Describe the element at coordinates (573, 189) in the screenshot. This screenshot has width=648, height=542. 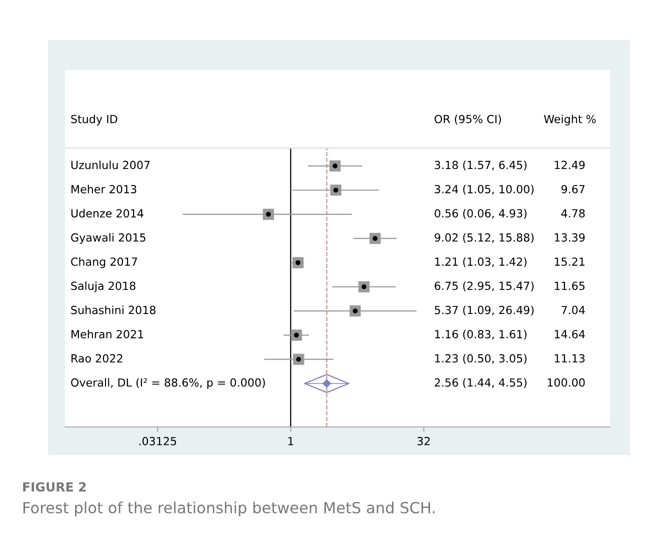
I see `annotation: 9.67` at that location.